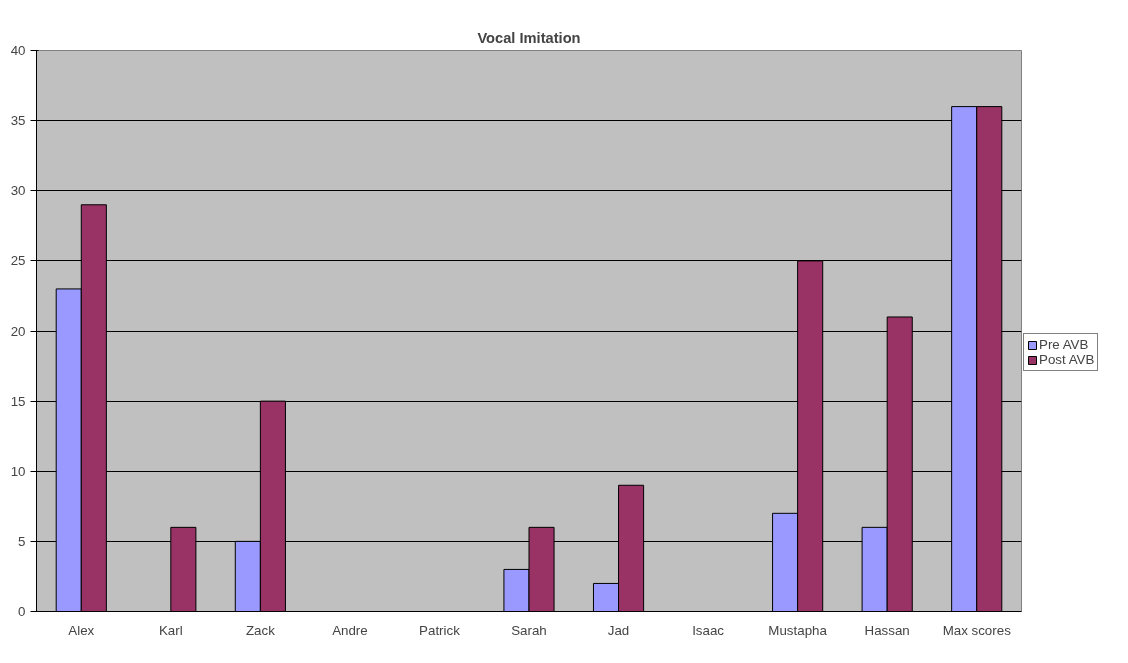  Describe the element at coordinates (260, 630) in the screenshot. I see `x-tick-label: Zack` at that location.